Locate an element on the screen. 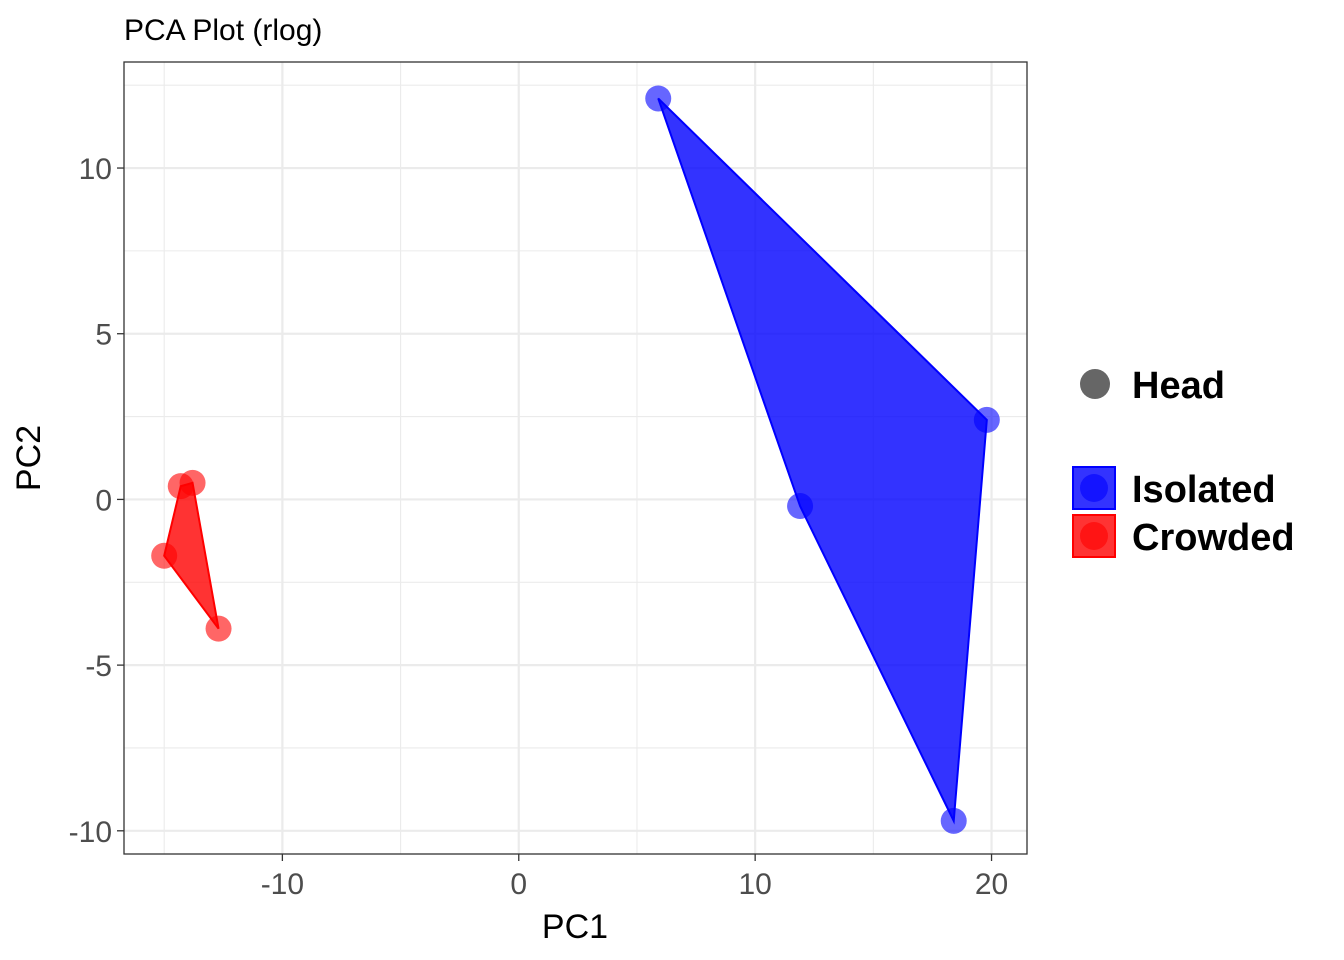  x-axis-label: PC1 is located at coordinates (575, 927).